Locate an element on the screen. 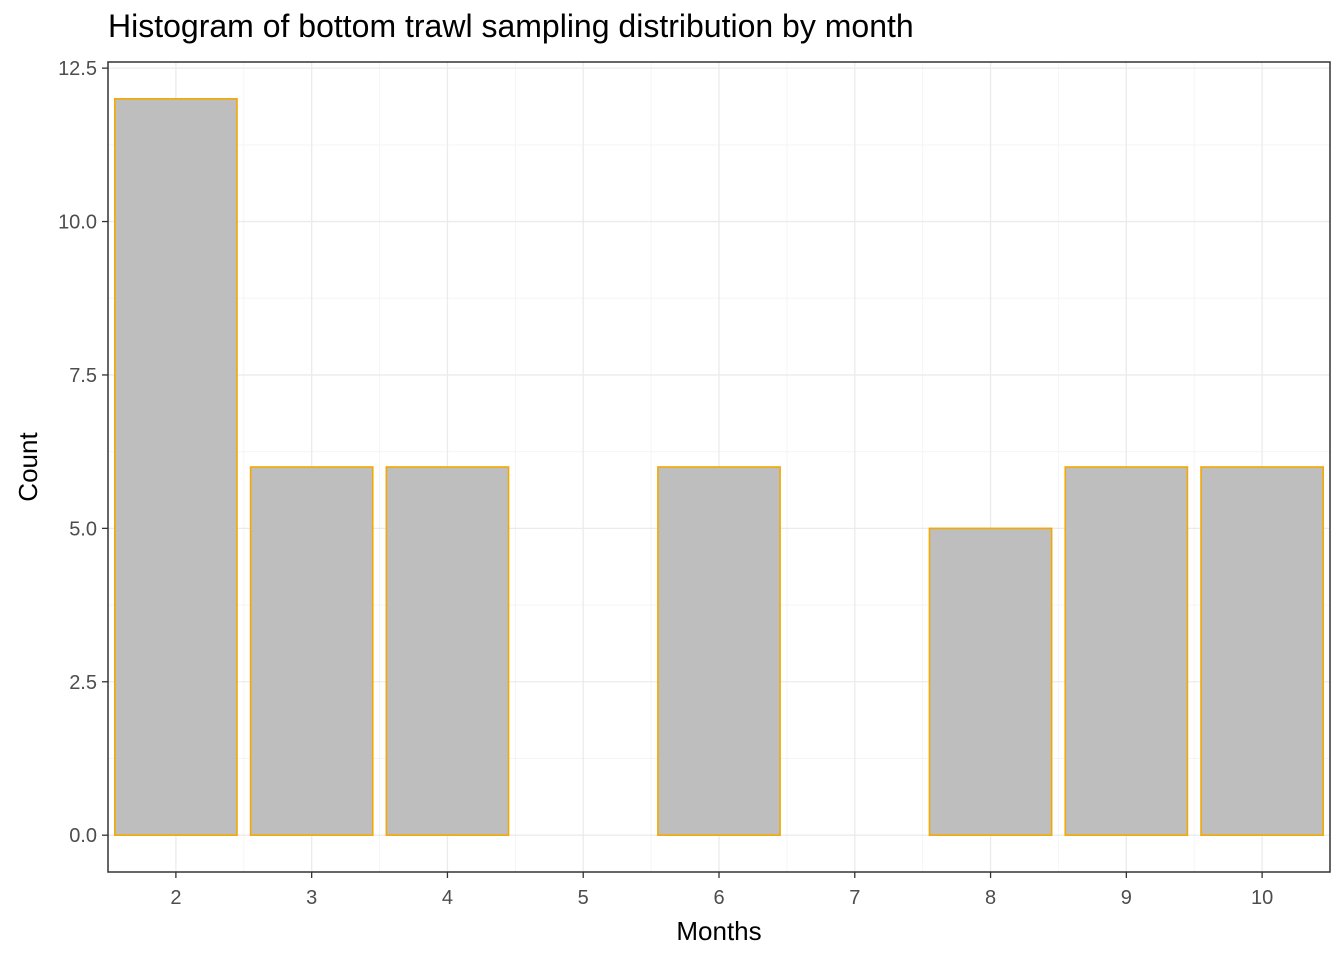 The image size is (1344, 960). x-tick-label: 6 is located at coordinates (718, 898).